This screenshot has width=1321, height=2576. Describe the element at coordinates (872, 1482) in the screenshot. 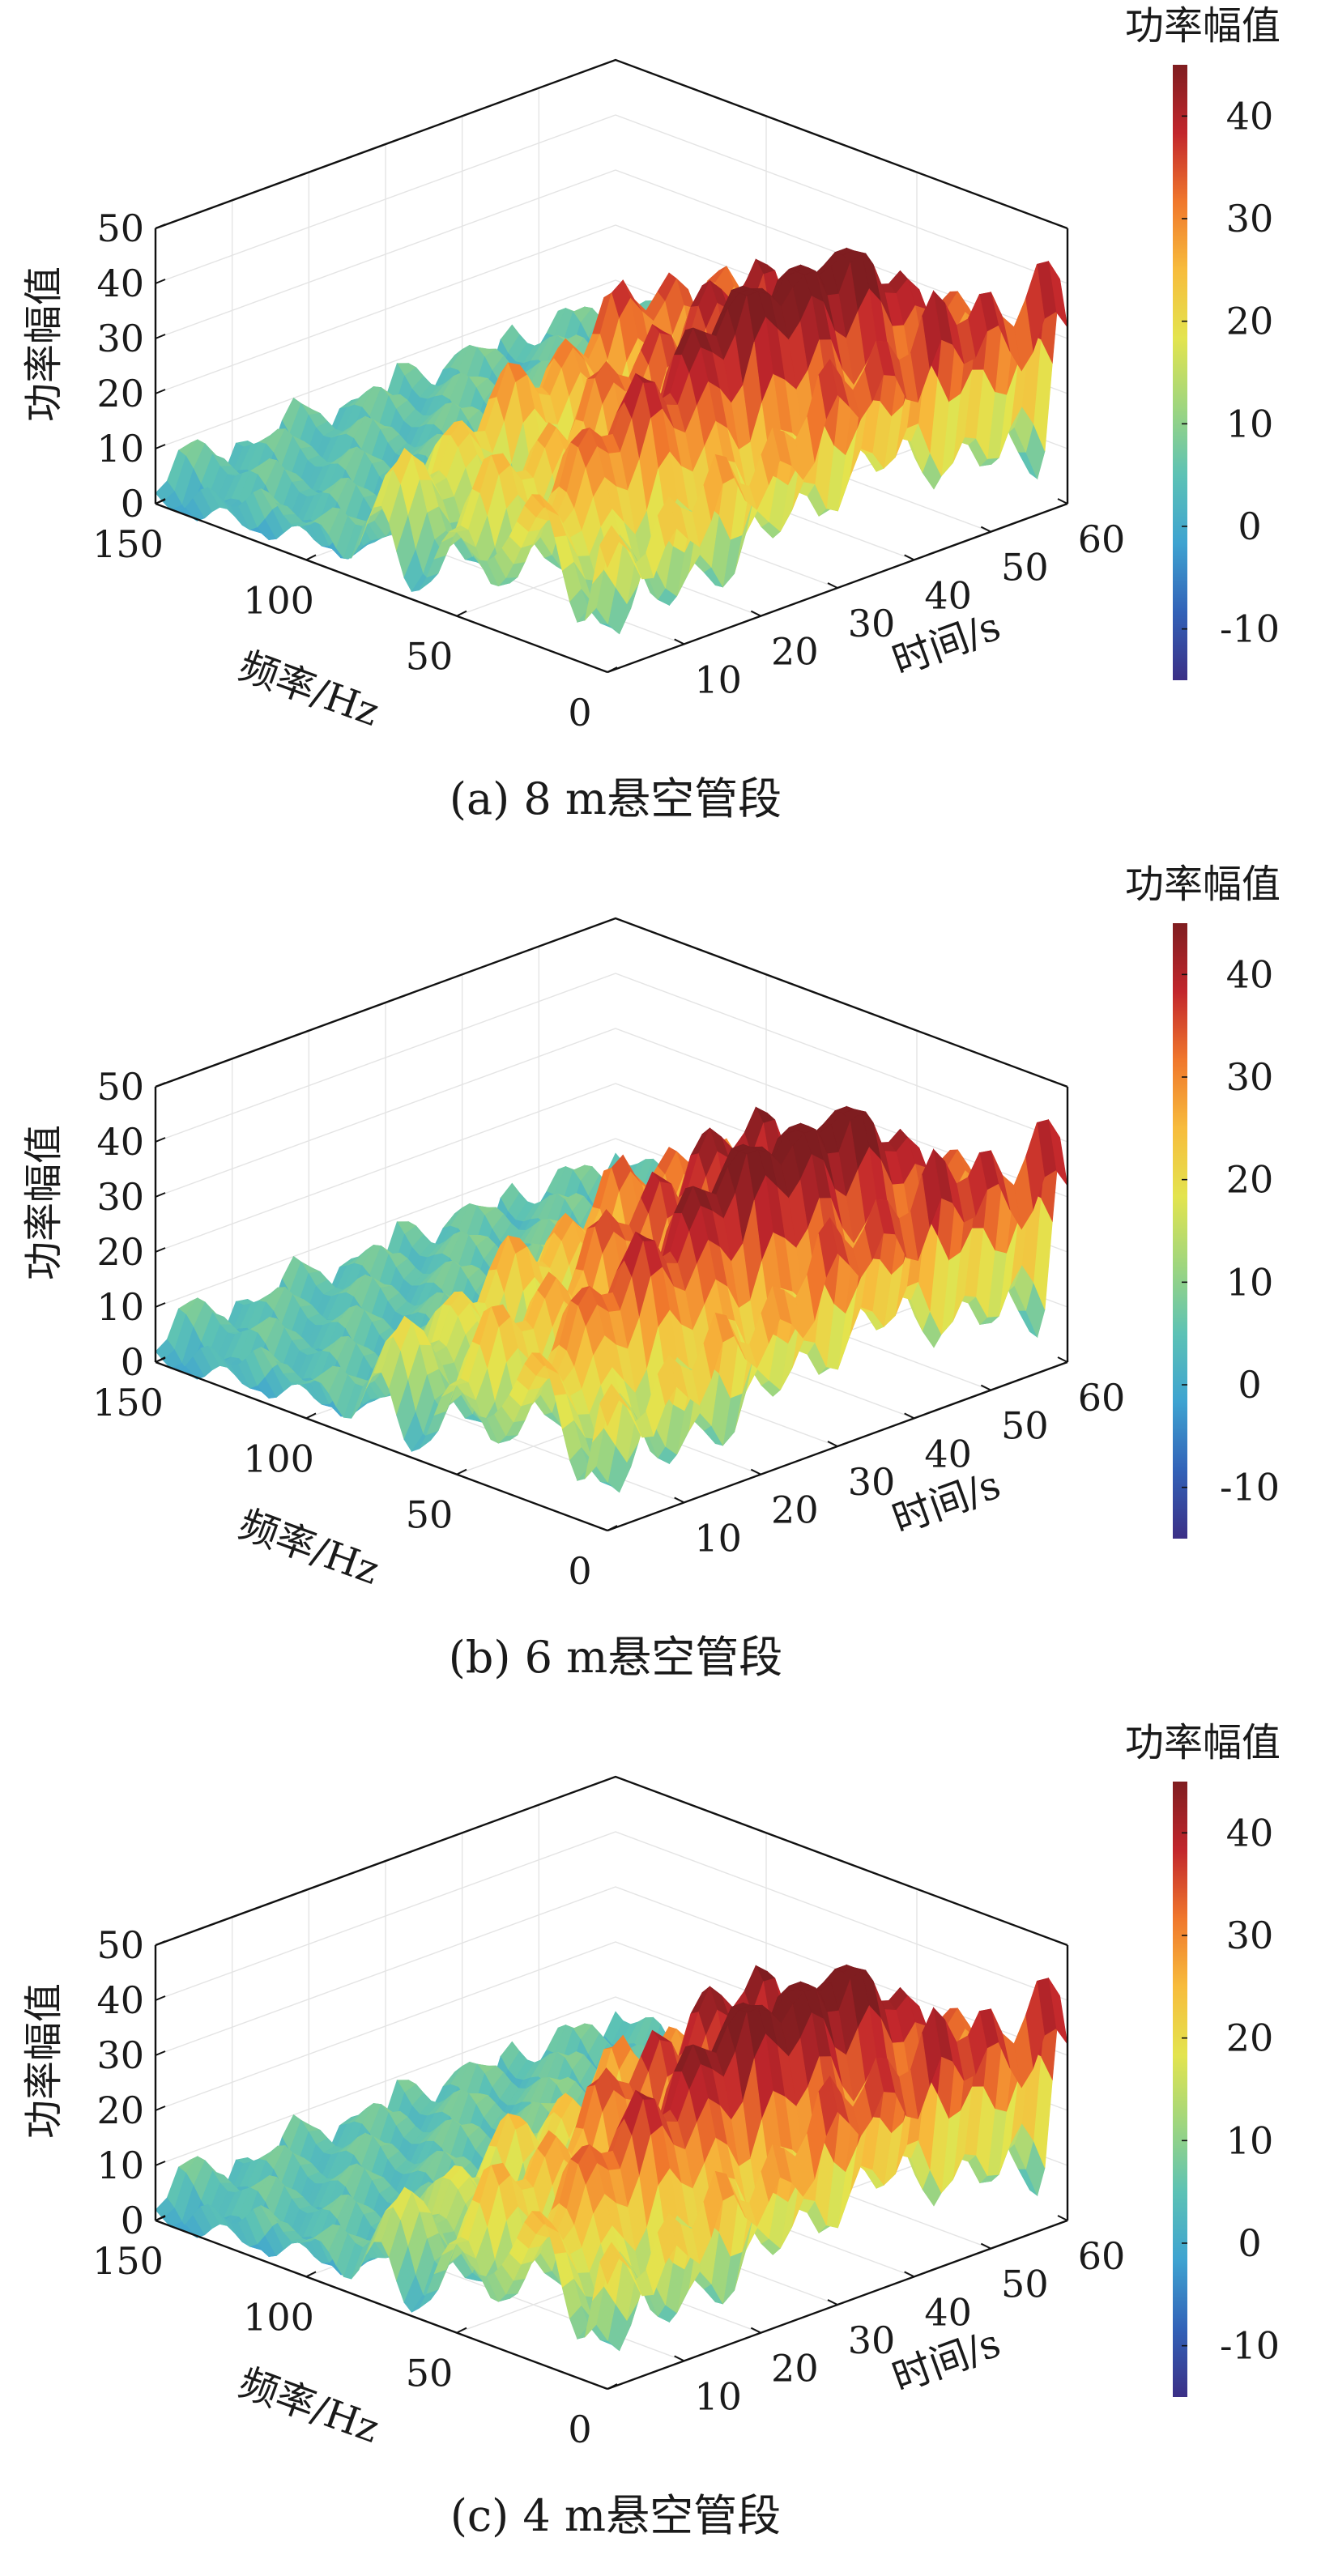

I see `time-tick-label: 30` at that location.